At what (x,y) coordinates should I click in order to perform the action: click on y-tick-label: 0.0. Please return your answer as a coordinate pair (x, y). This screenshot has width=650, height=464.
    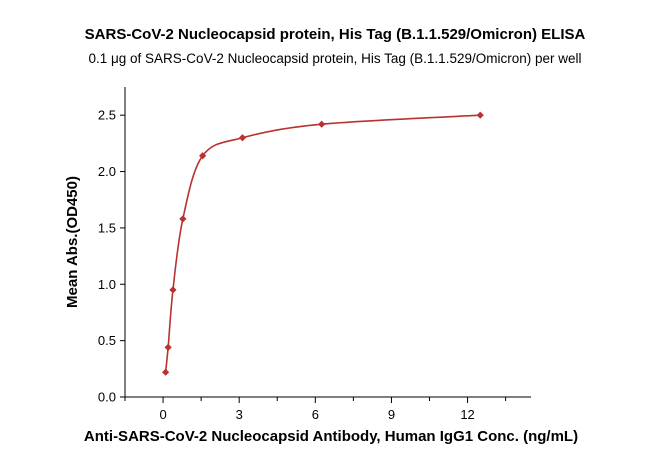
    Looking at the image, I should click on (107, 397).